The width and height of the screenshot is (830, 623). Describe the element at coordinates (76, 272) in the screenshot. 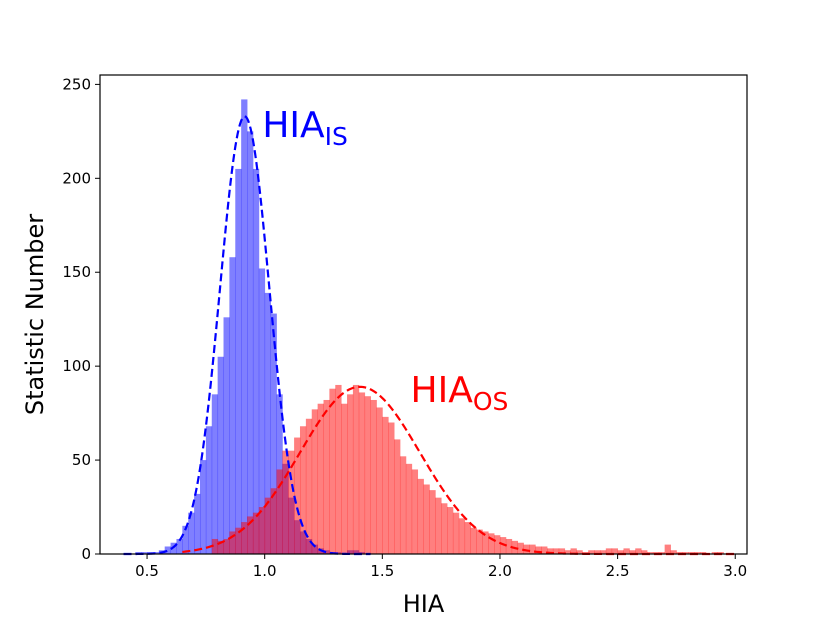

I see `y-tick-label: 150` at that location.